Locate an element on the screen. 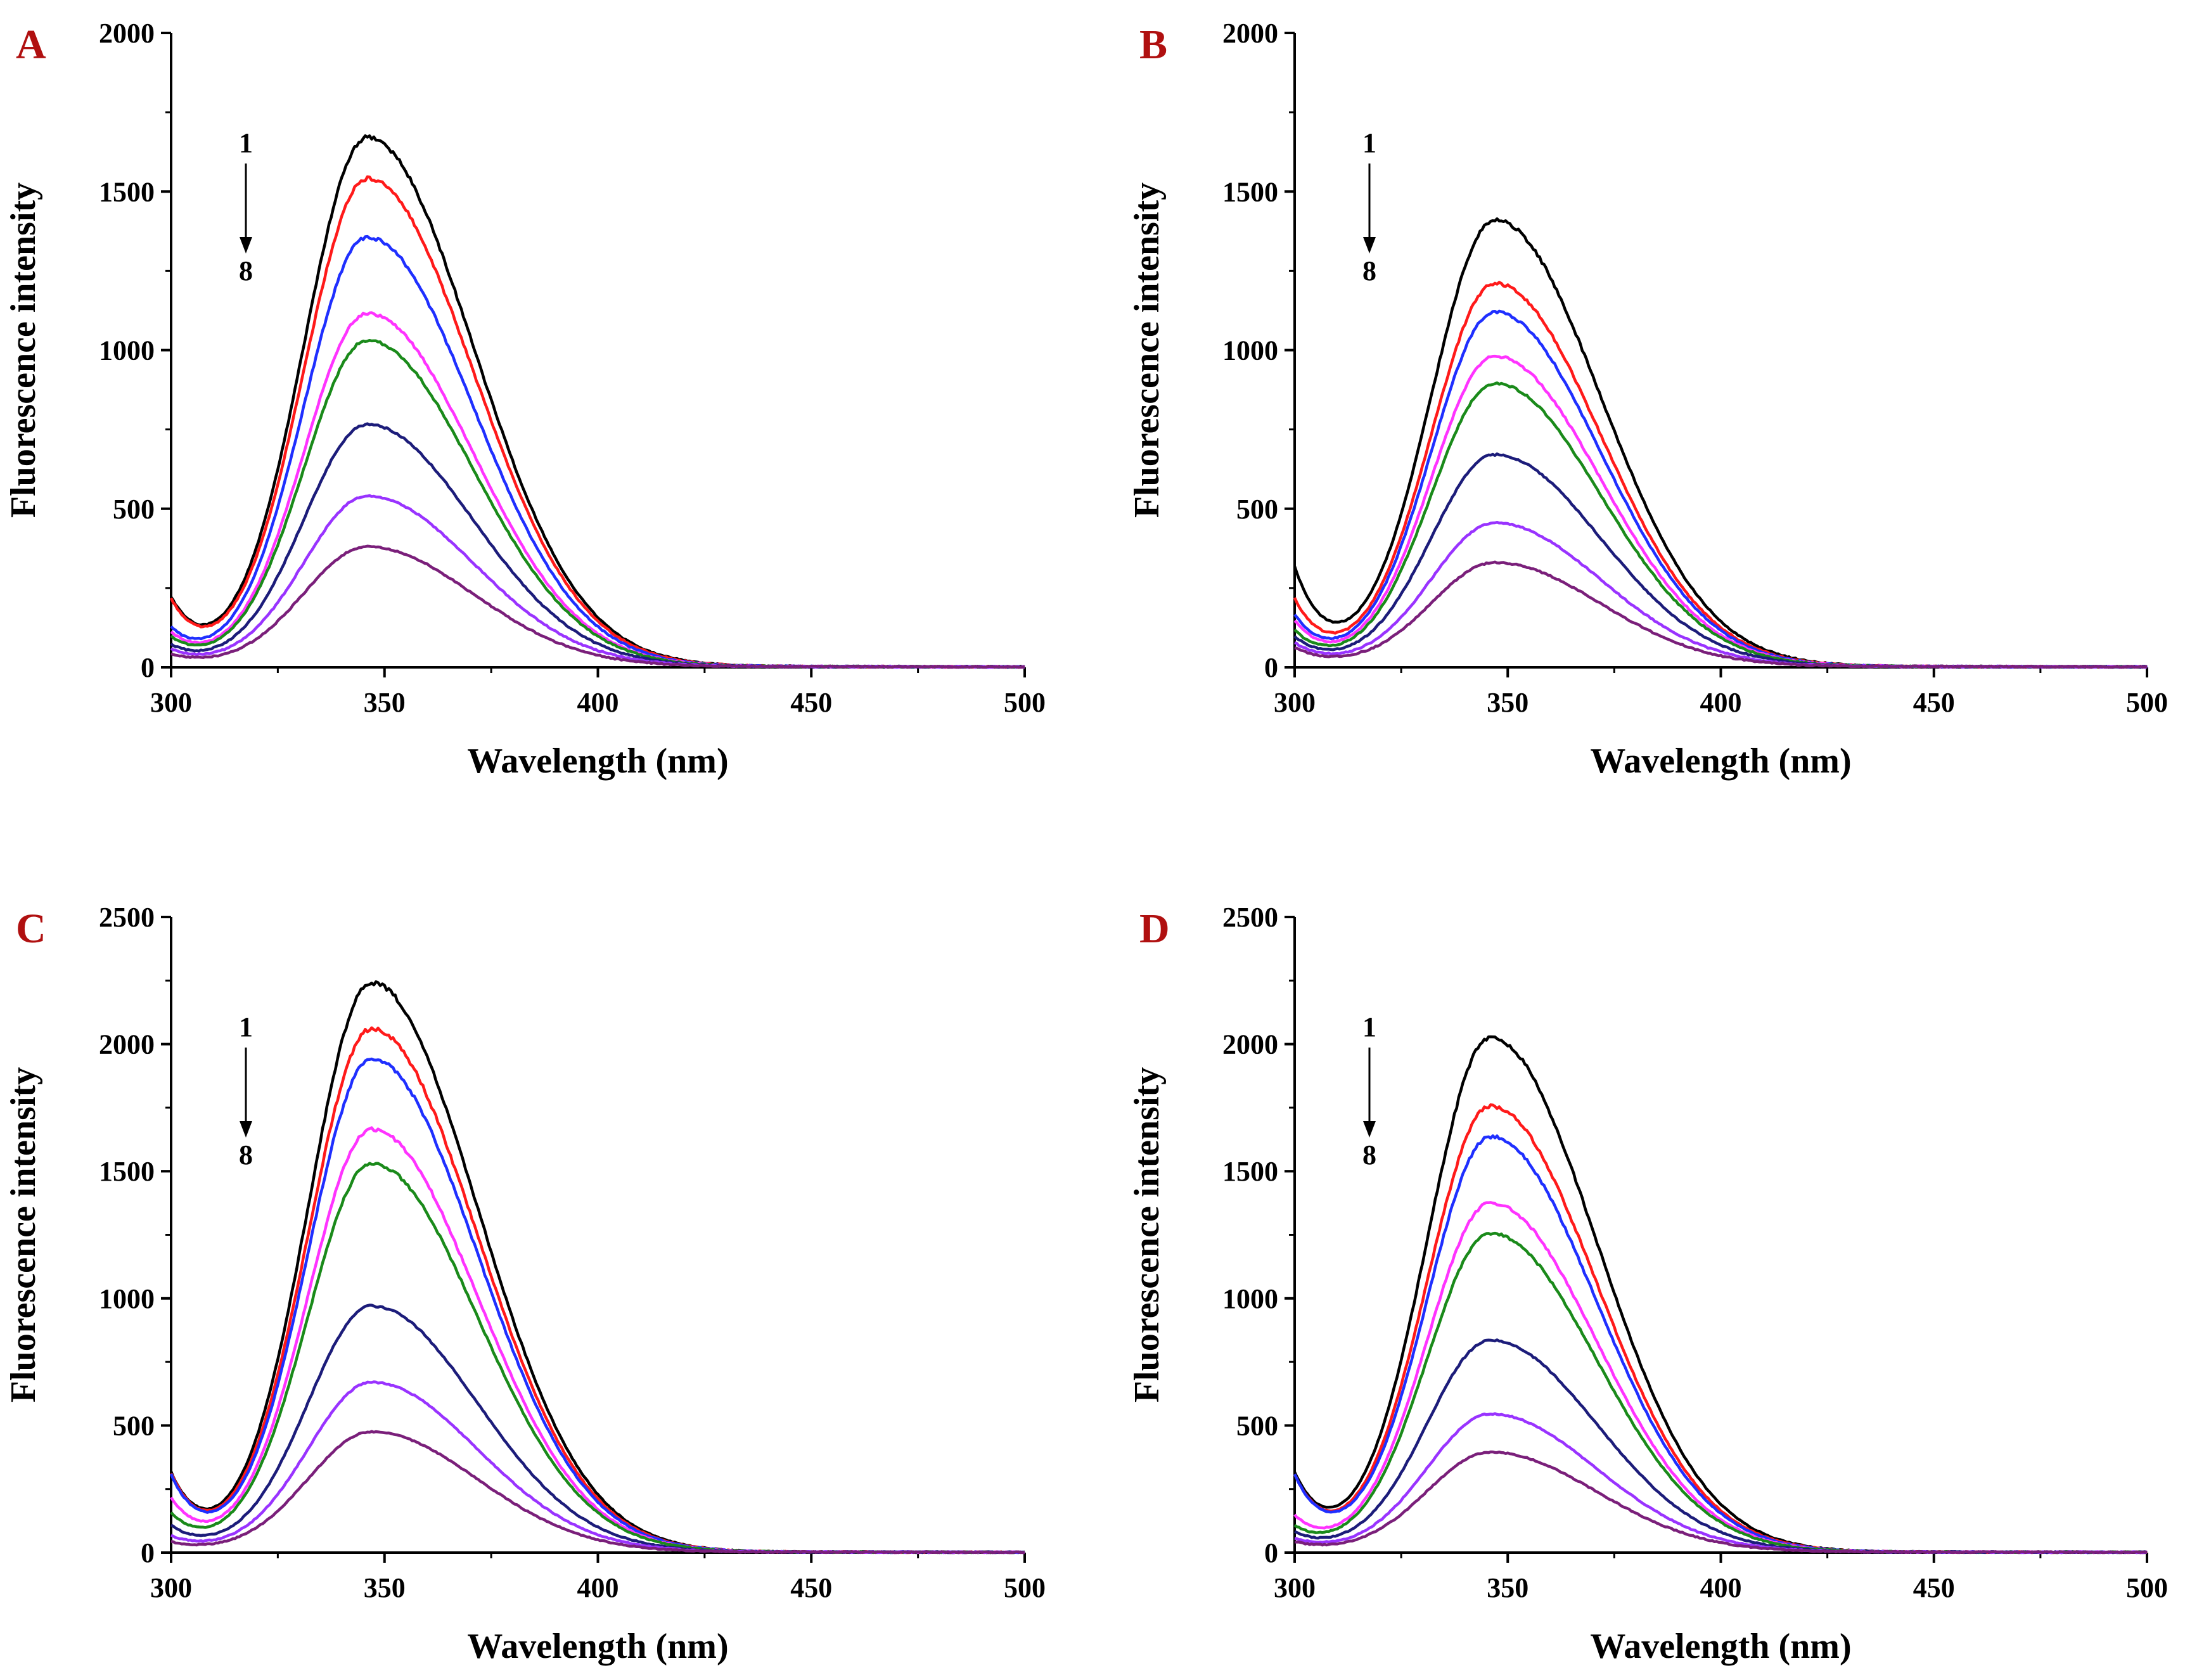 This screenshot has height=1680, width=2185. panel-letter: A is located at coordinates (31, 45).